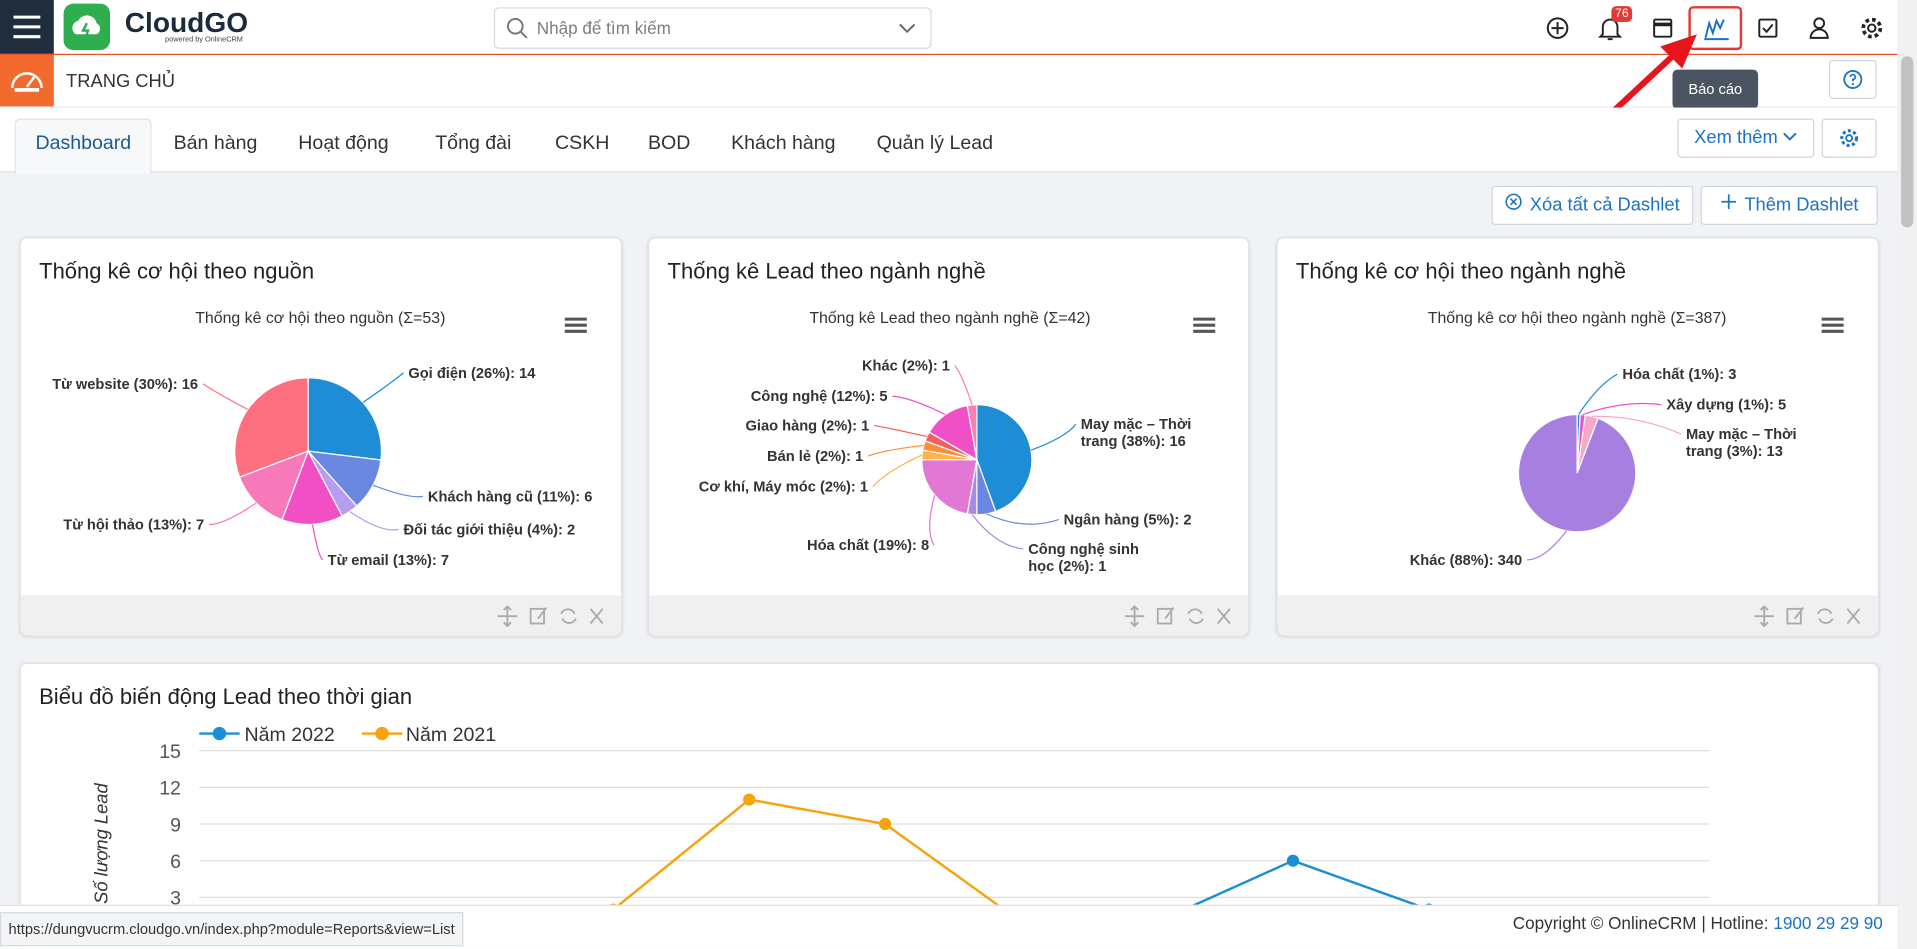 The image size is (1917, 949). I want to click on settings-icon, so click(1872, 28).